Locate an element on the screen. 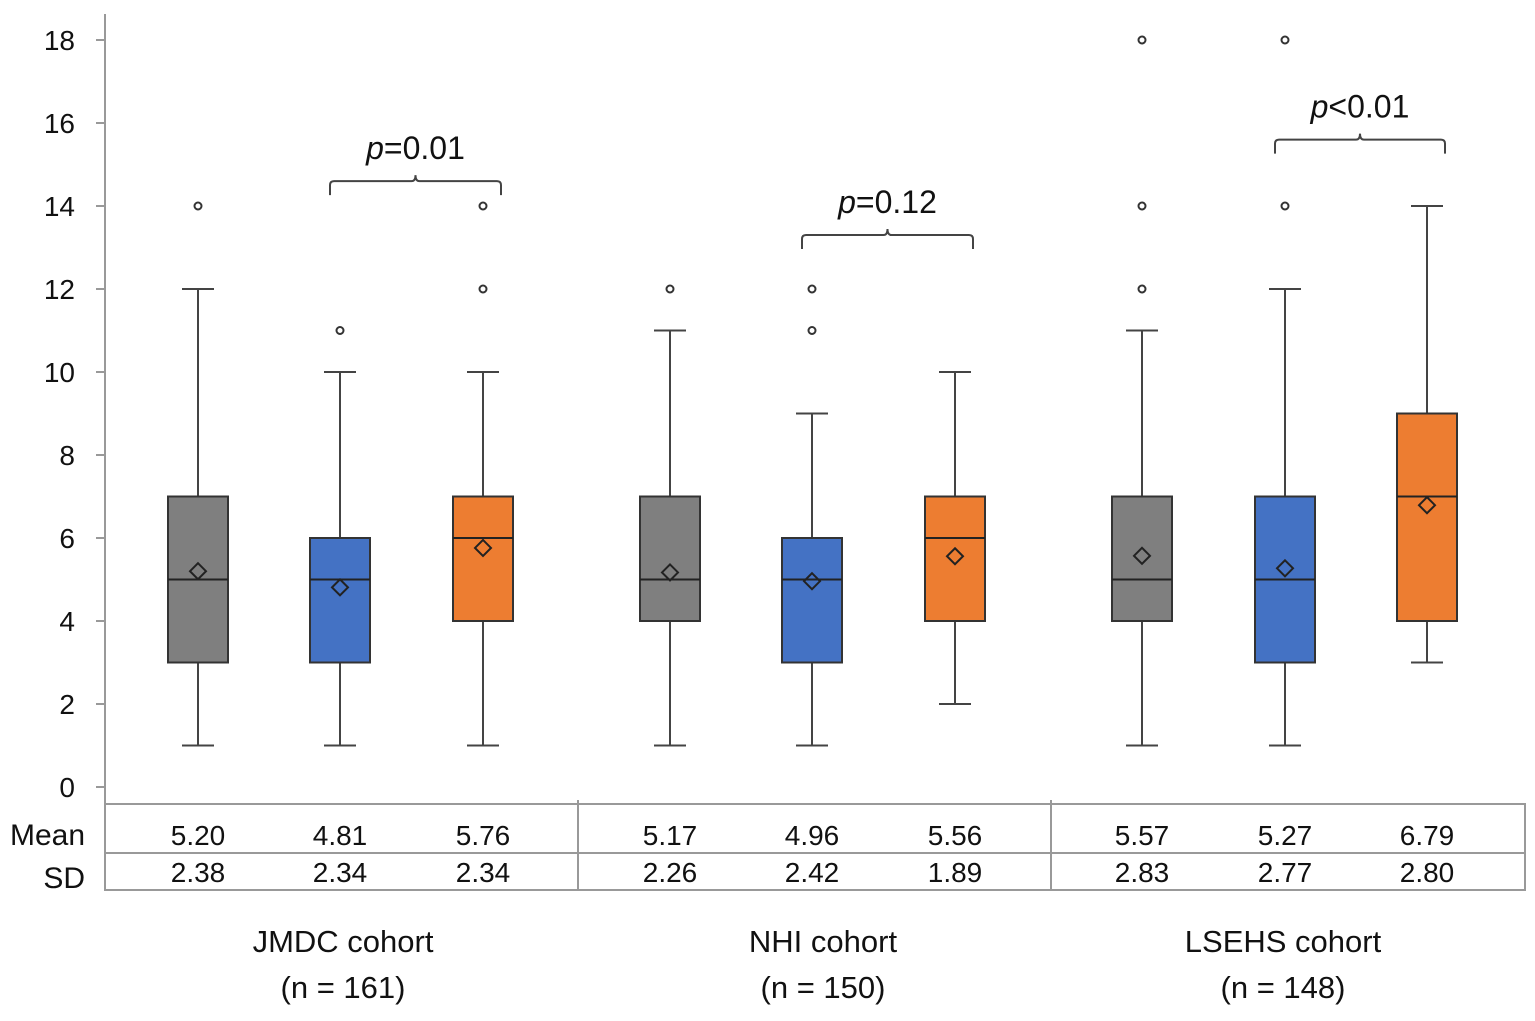  cohort-label: JMDC cohort is located at coordinates (343, 941).